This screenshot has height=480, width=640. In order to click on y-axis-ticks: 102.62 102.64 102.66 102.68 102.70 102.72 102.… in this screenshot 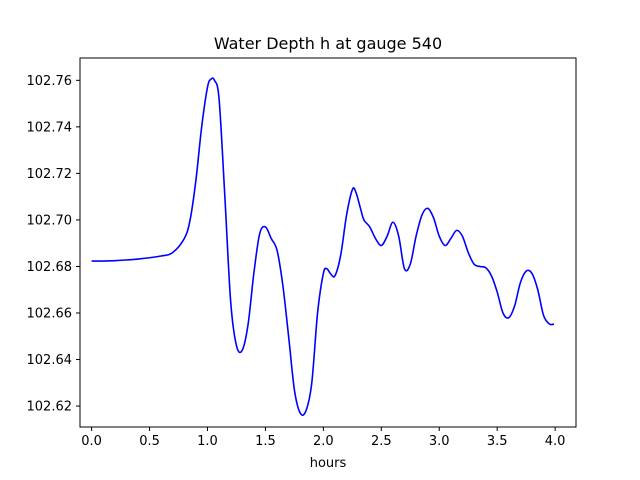, I will do `click(53, 244)`.